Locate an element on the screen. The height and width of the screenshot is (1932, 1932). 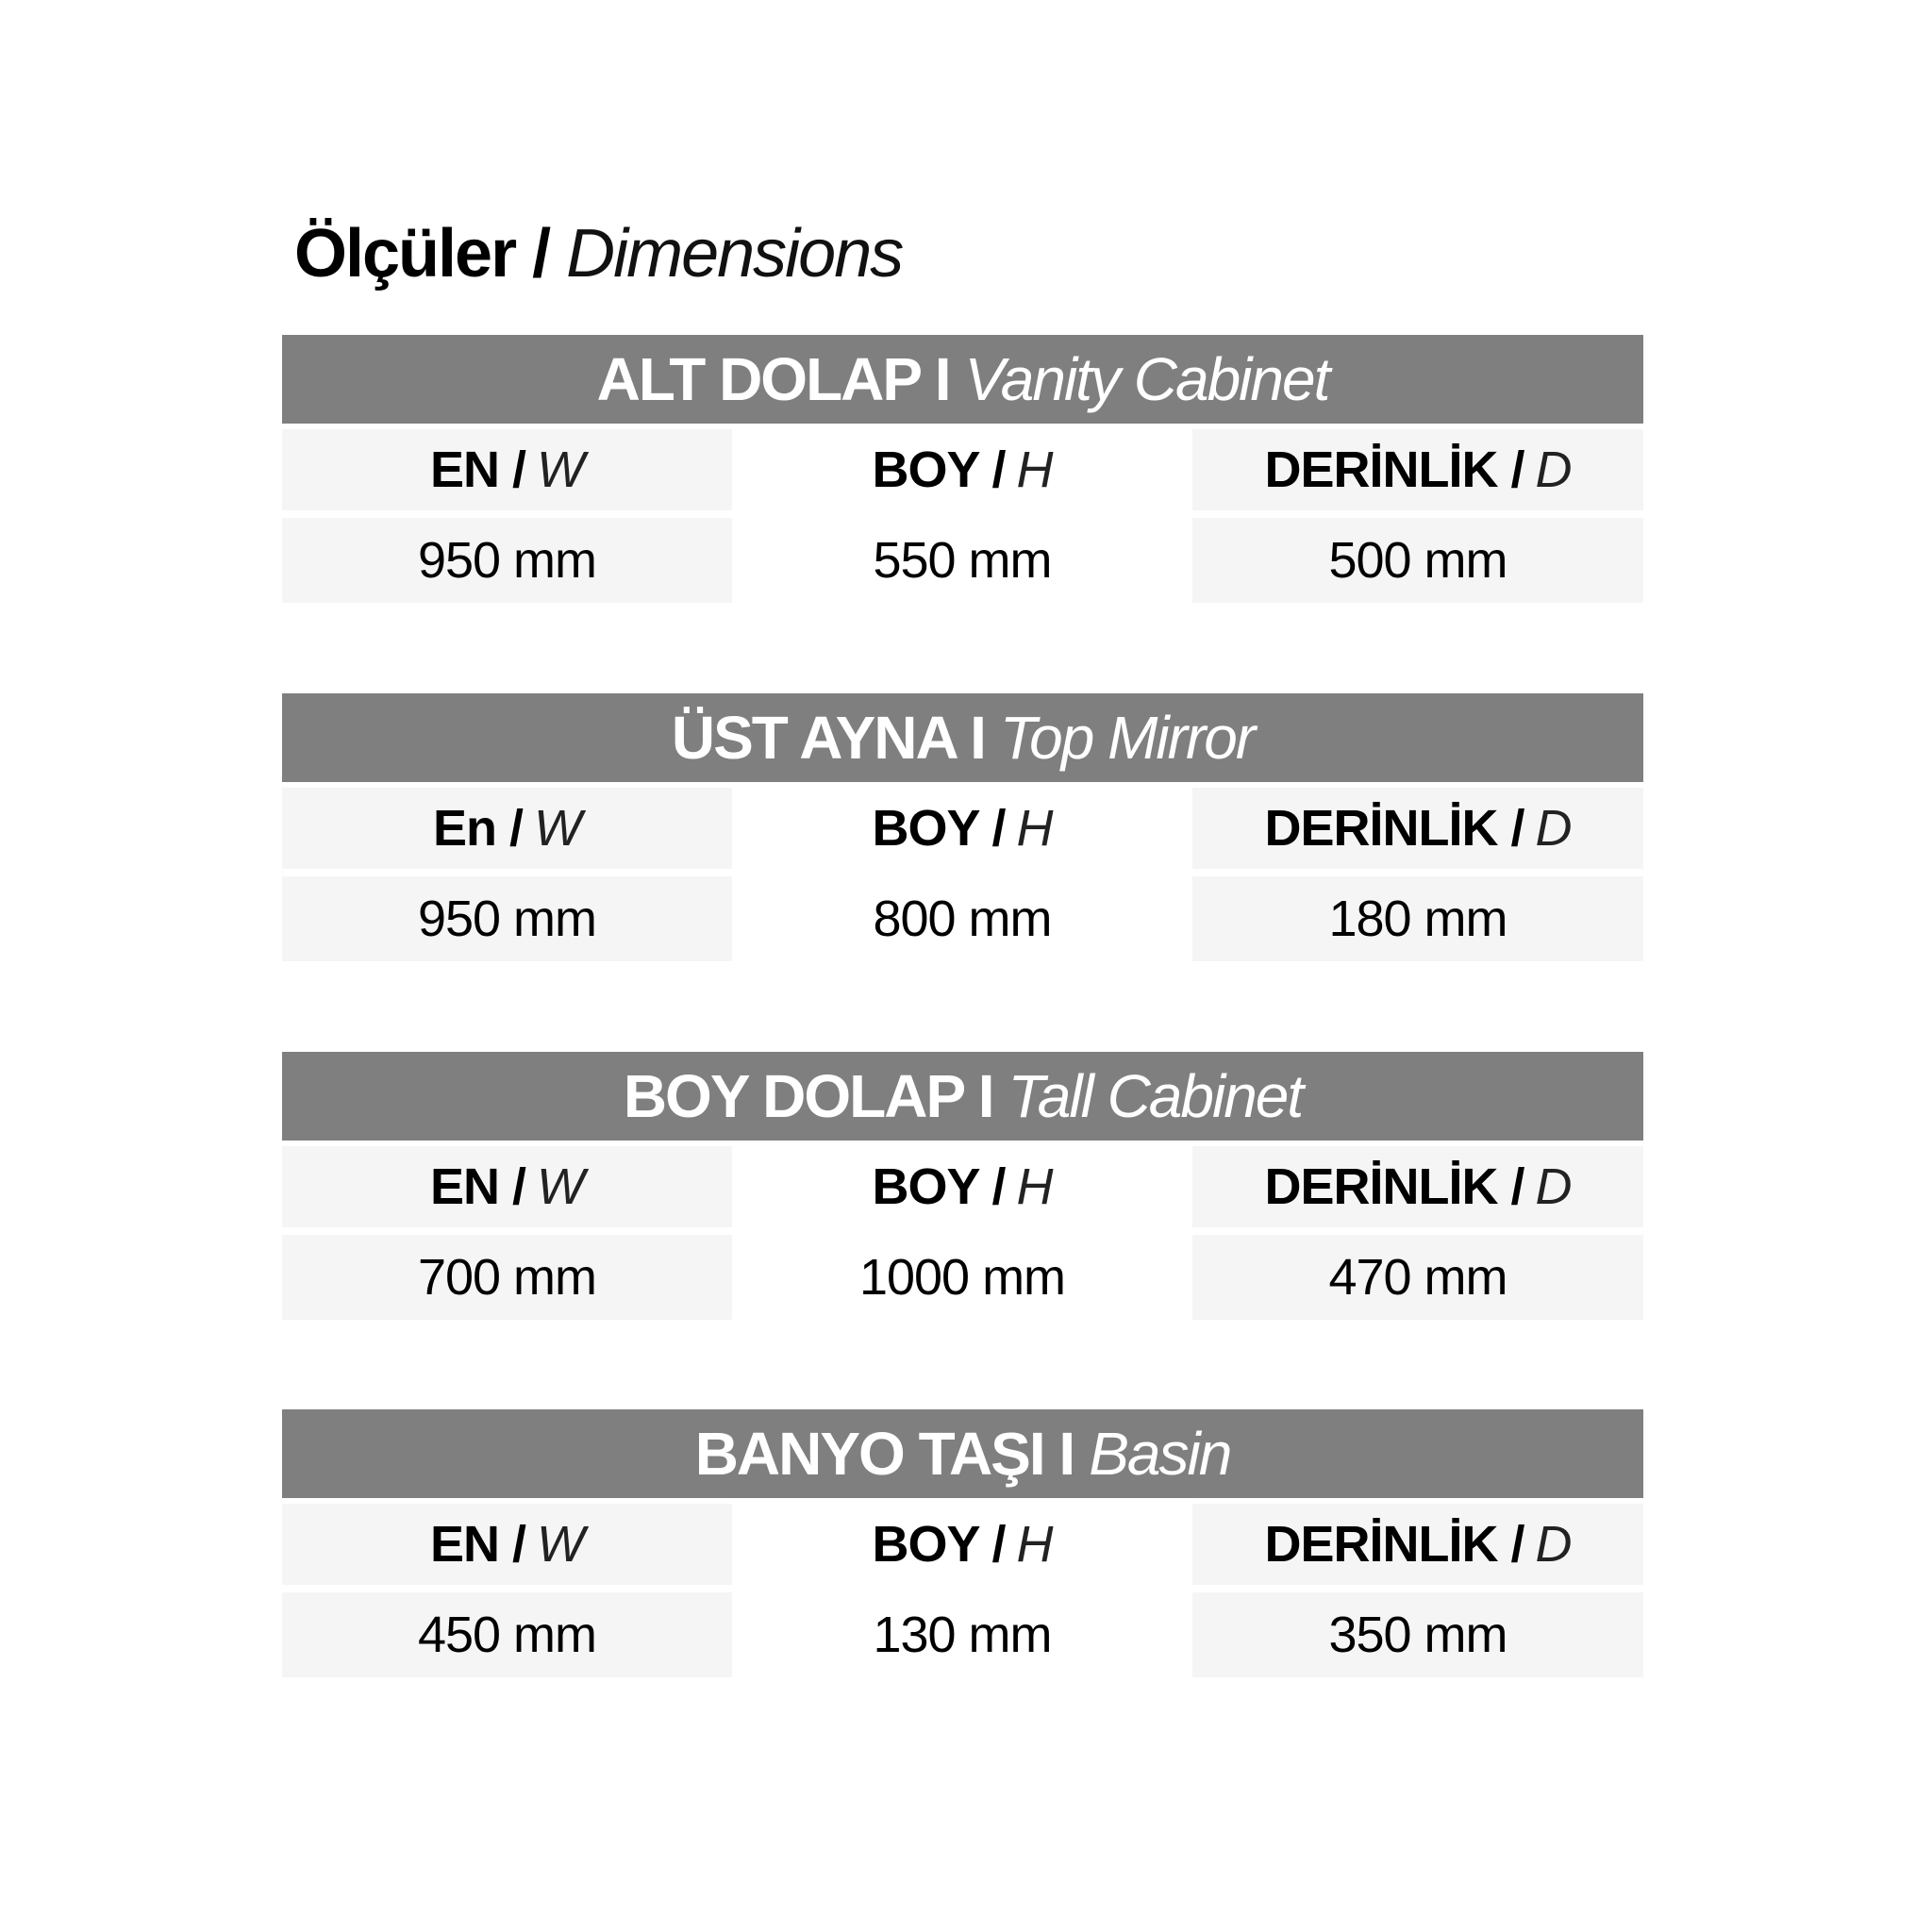
section-title: BANYO TAŞI I is located at coordinates (884, 1454).